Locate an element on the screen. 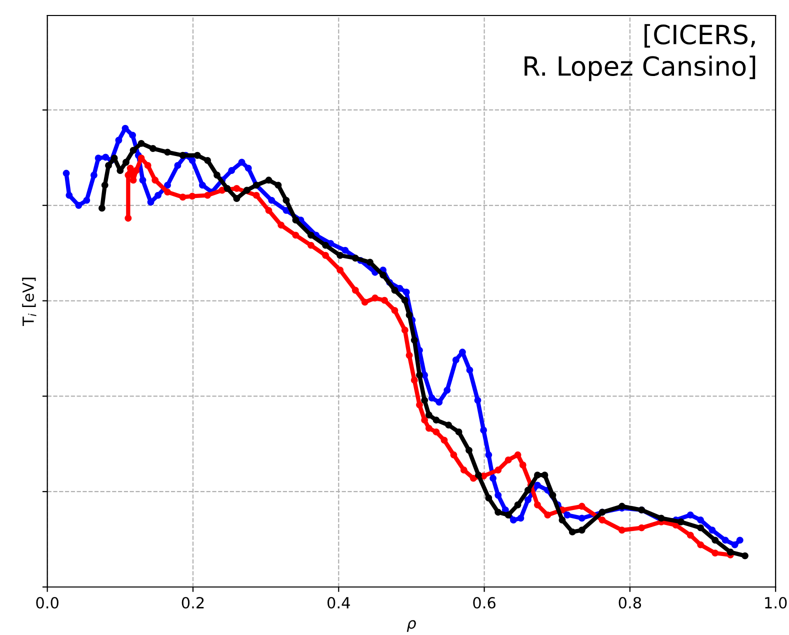  x-tick-label: 1.0 is located at coordinates (776, 602).